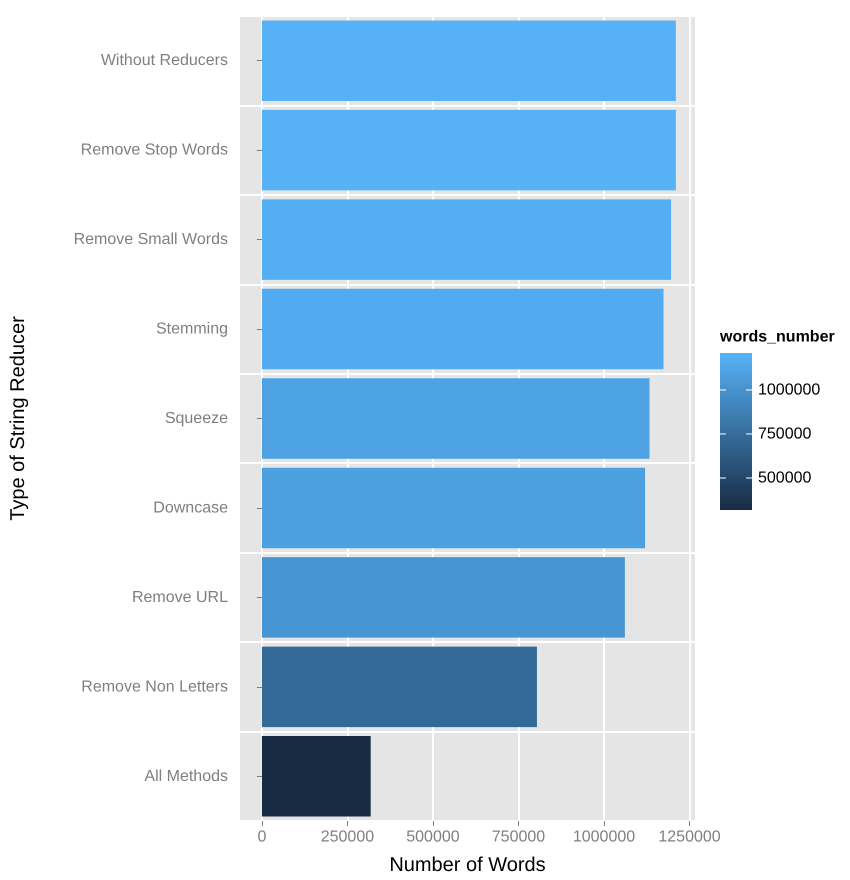 The image size is (850, 880). I want to click on color-bar-label: 1000000, so click(789, 389).